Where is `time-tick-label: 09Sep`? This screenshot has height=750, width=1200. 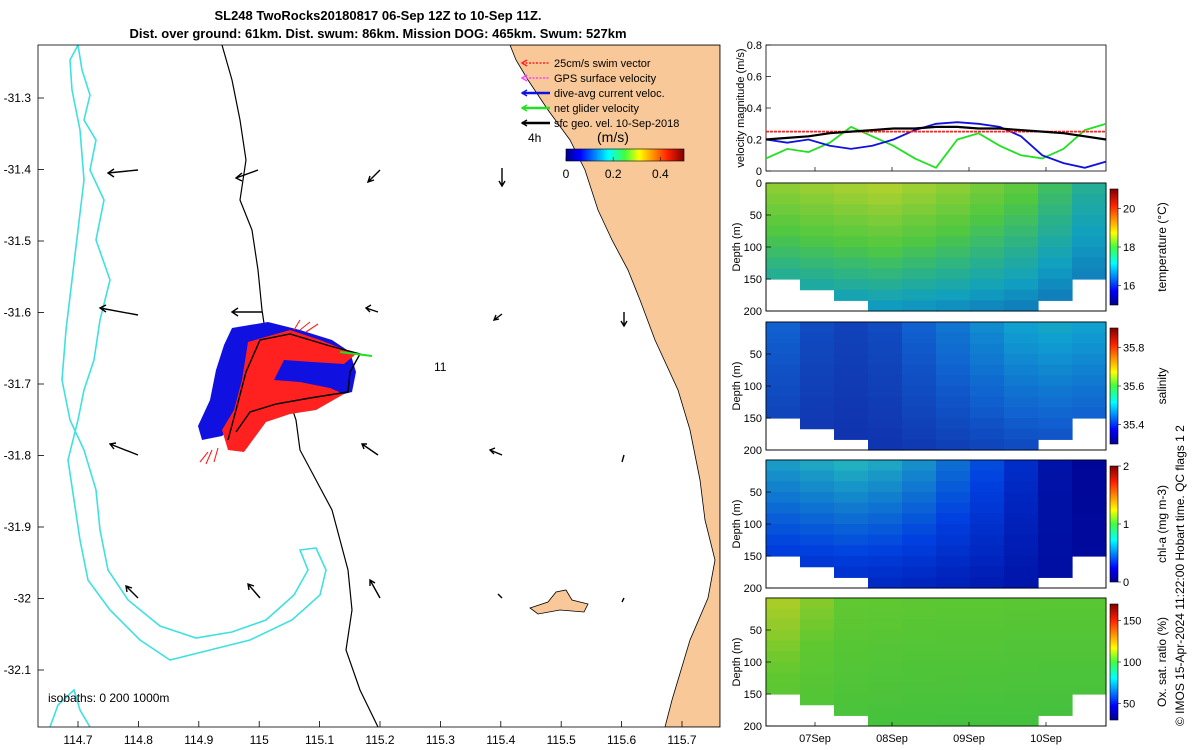 time-tick-label: 09Sep is located at coordinates (969, 739).